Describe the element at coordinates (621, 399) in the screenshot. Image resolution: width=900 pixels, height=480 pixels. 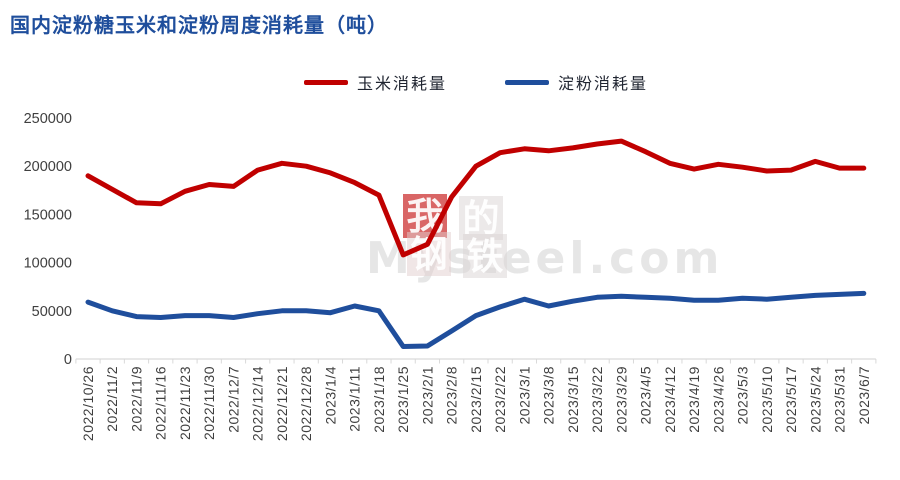
I see `x-tick-label: 2023/3/29` at that location.